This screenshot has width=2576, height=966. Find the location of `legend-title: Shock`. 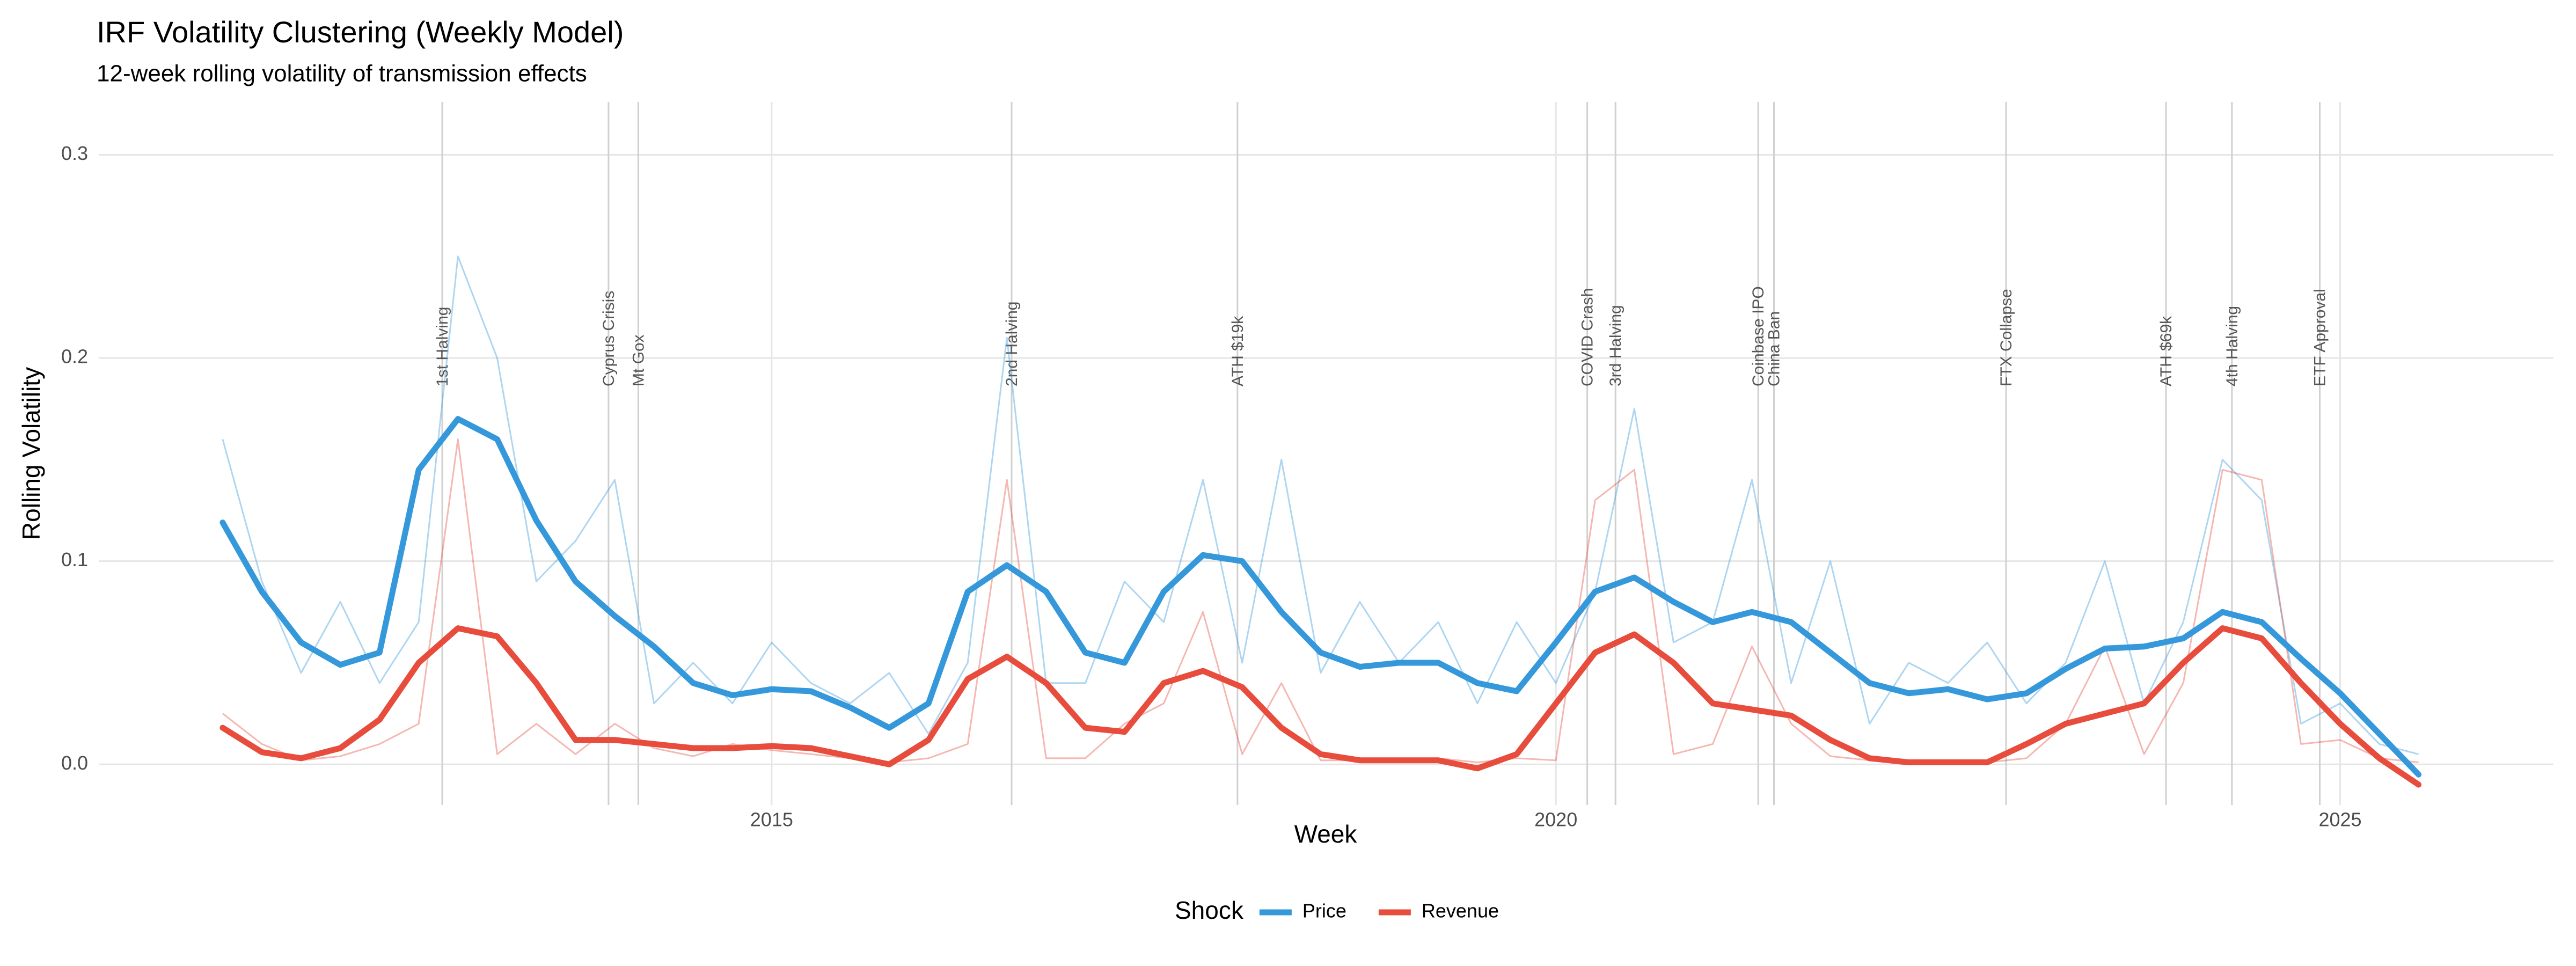

legend-title: Shock is located at coordinates (1209, 910).